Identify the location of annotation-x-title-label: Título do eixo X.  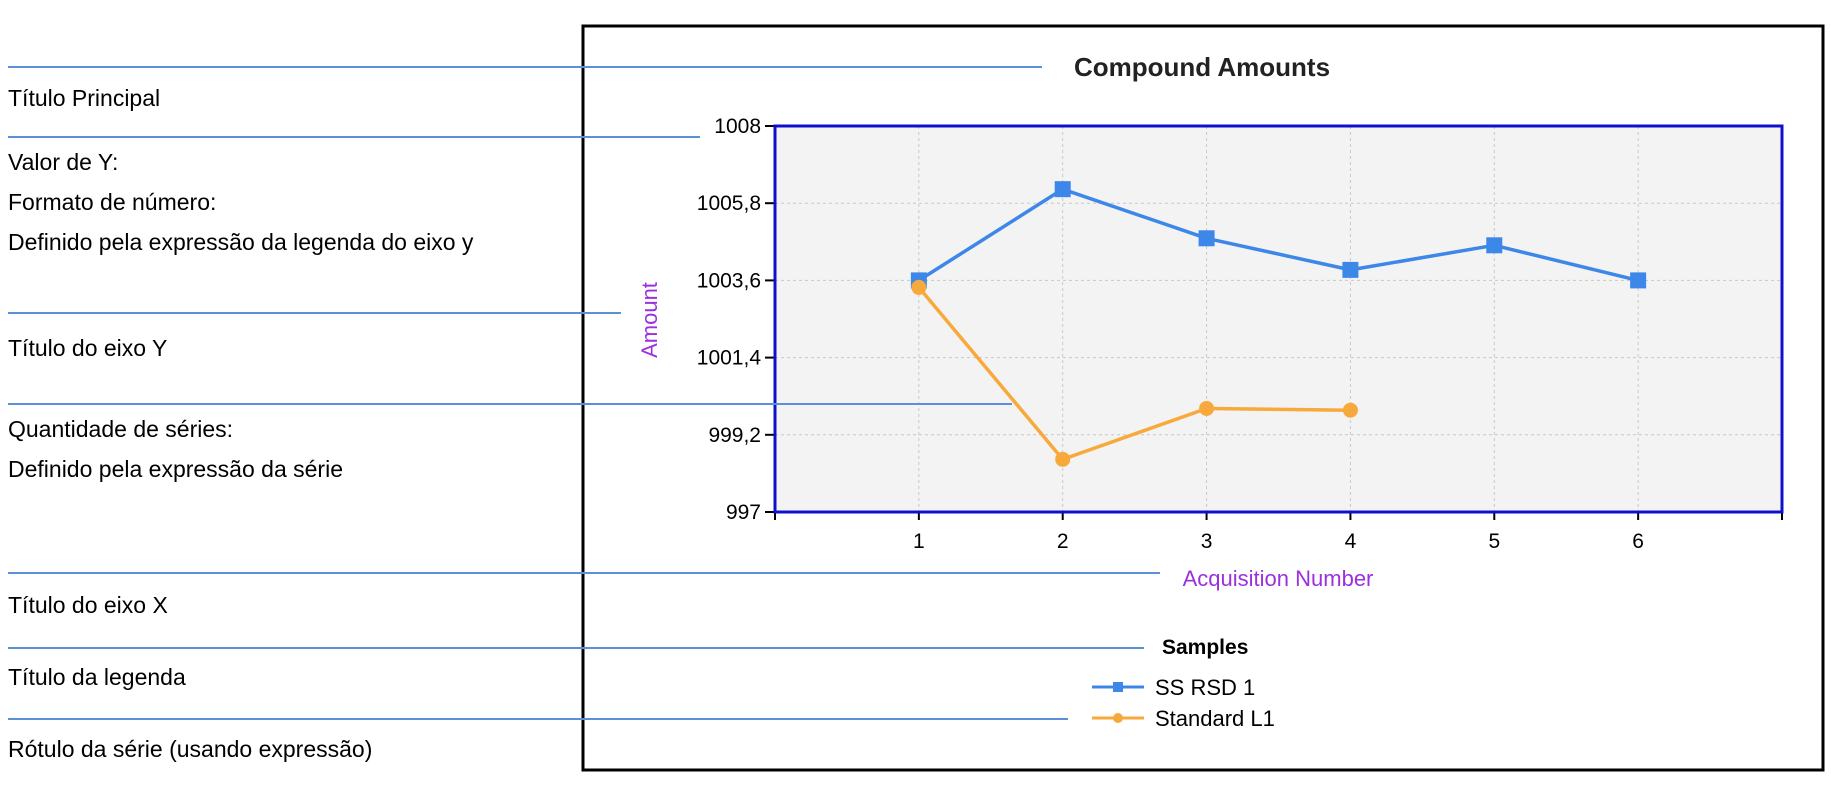
(88, 605).